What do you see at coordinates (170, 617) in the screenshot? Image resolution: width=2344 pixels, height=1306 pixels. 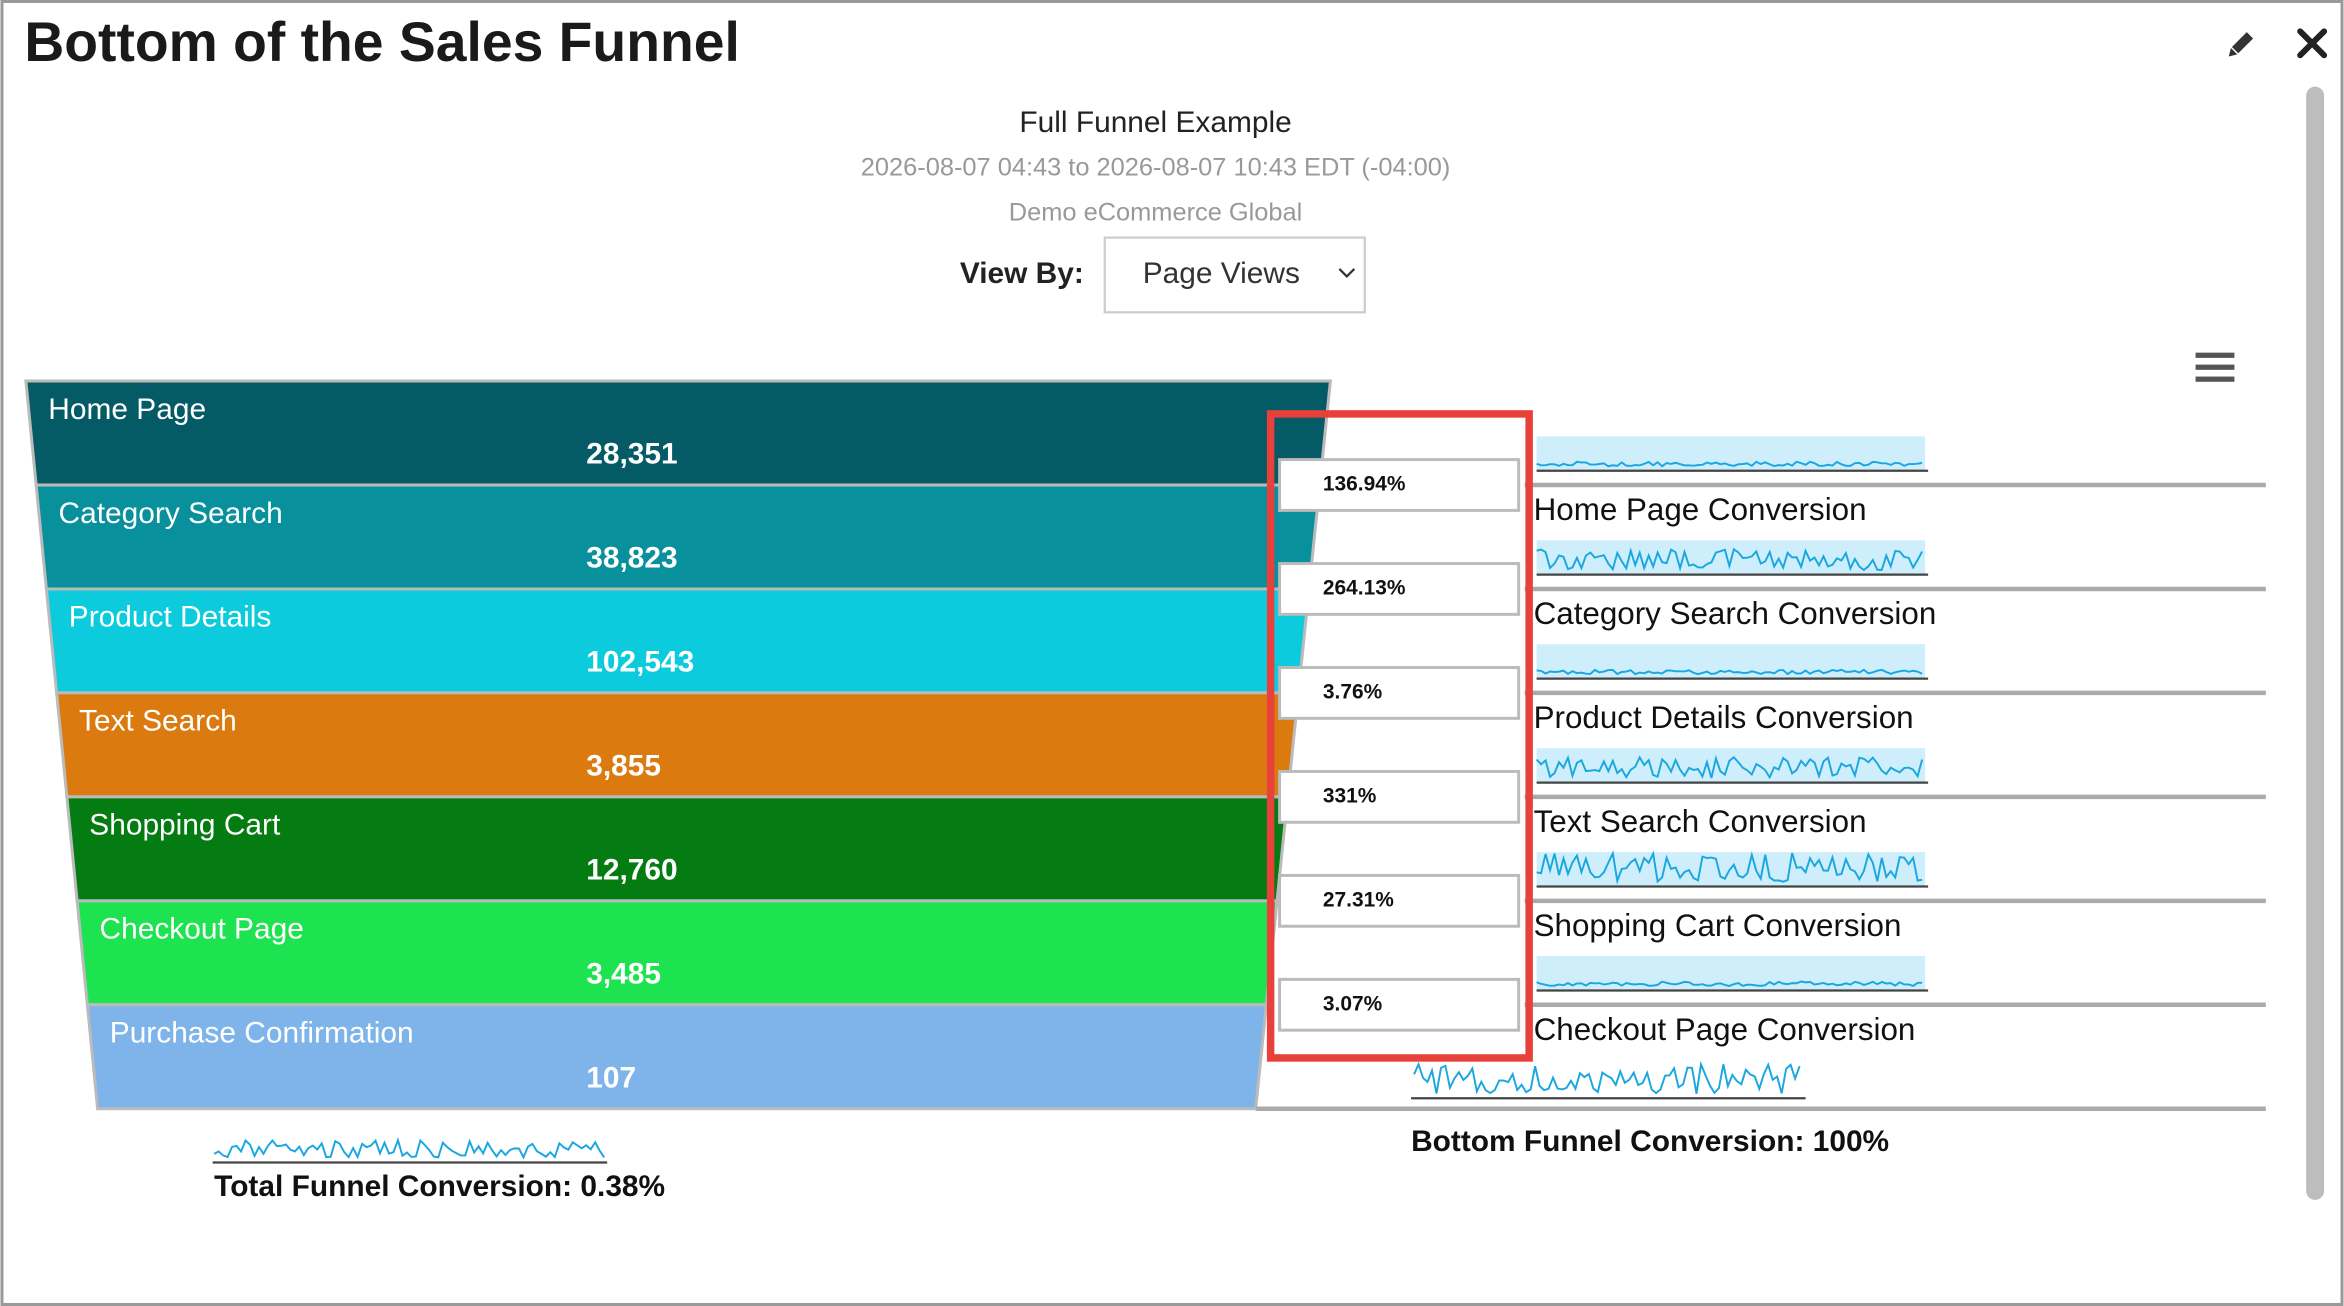 I see `stage-name: Product Details` at bounding box center [170, 617].